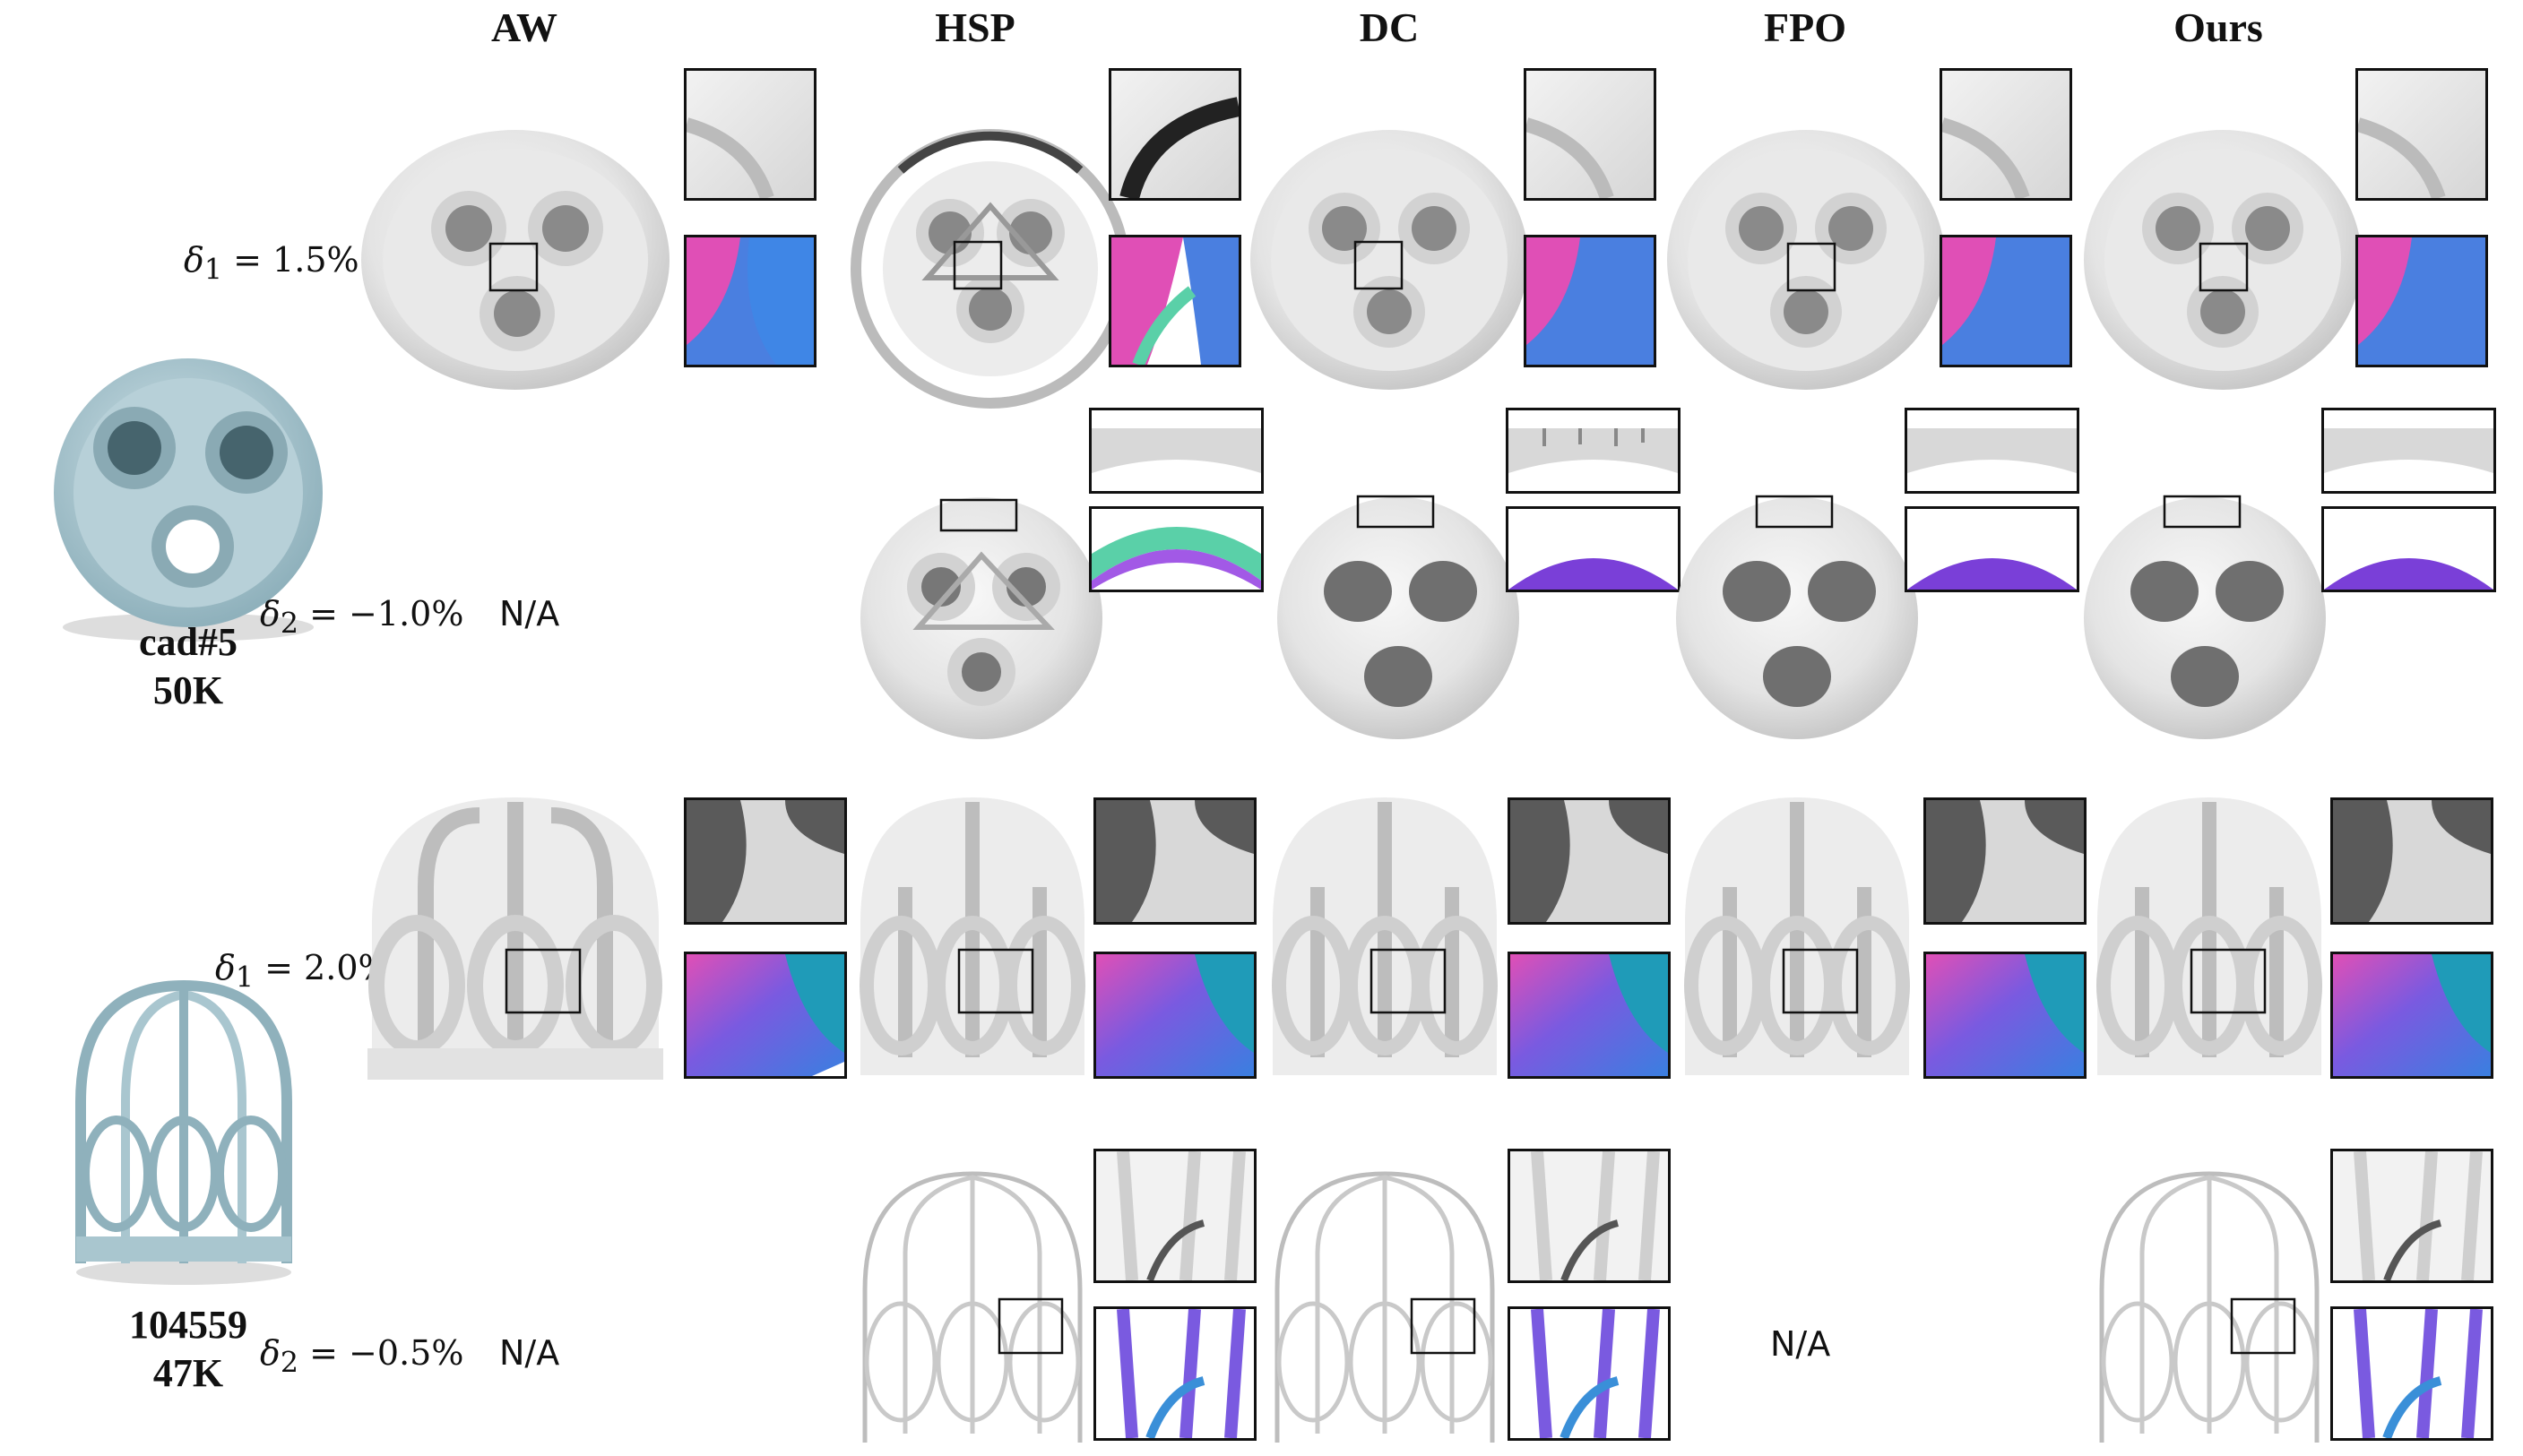 The width and height of the screenshot is (2523, 1456). I want to click on column-header-dc: DC, so click(1389, 27).